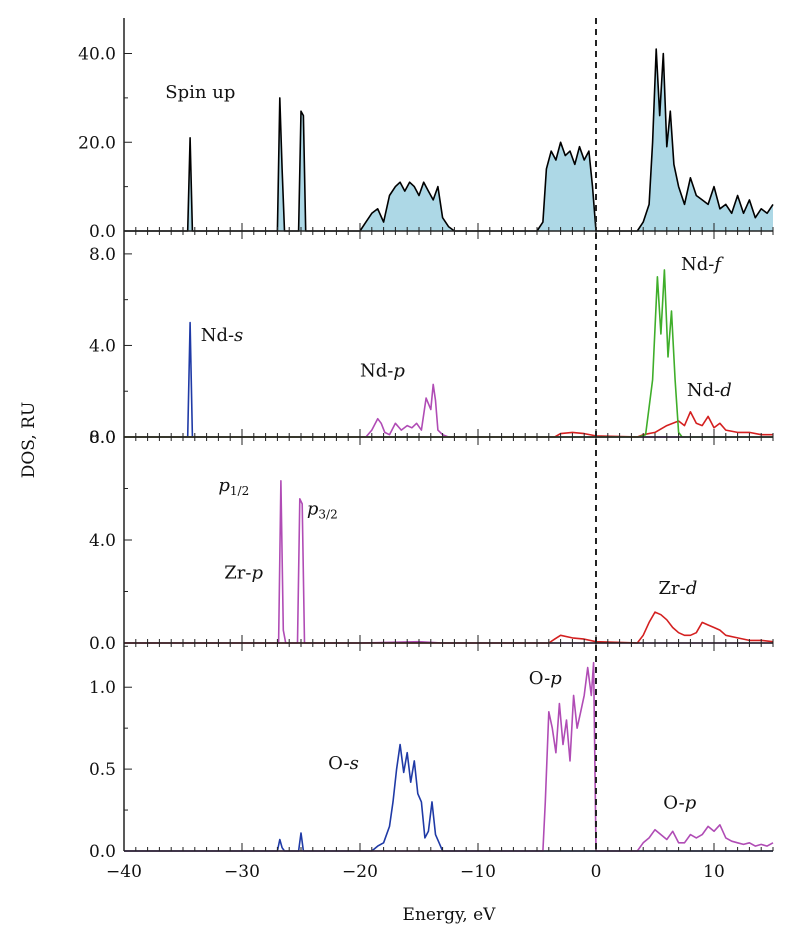 This screenshot has height=943, width=803. What do you see at coordinates (102, 232) in the screenshot?
I see `y-tick-label-total-0: 0.0` at bounding box center [102, 232].